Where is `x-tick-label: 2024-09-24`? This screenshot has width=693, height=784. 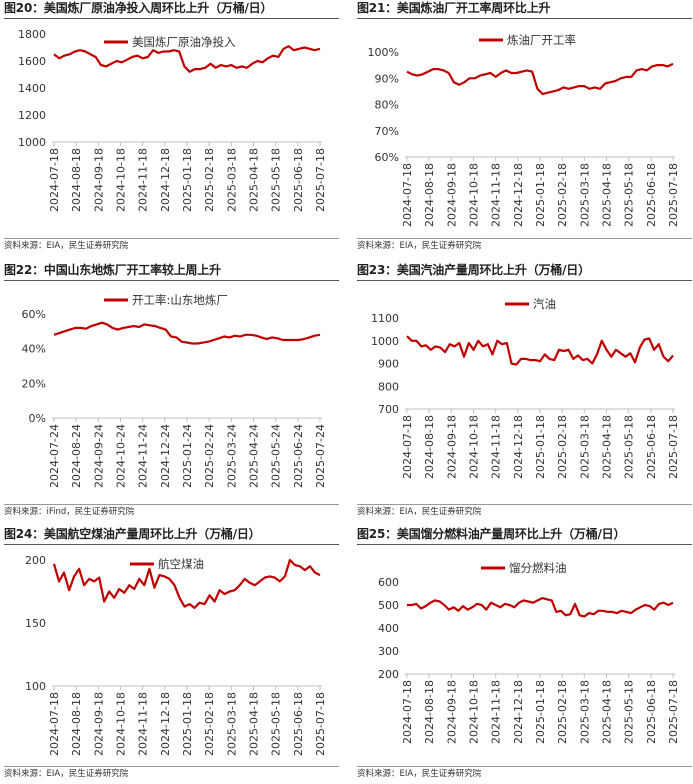 x-tick-label: 2024-09-24 is located at coordinates (98, 456).